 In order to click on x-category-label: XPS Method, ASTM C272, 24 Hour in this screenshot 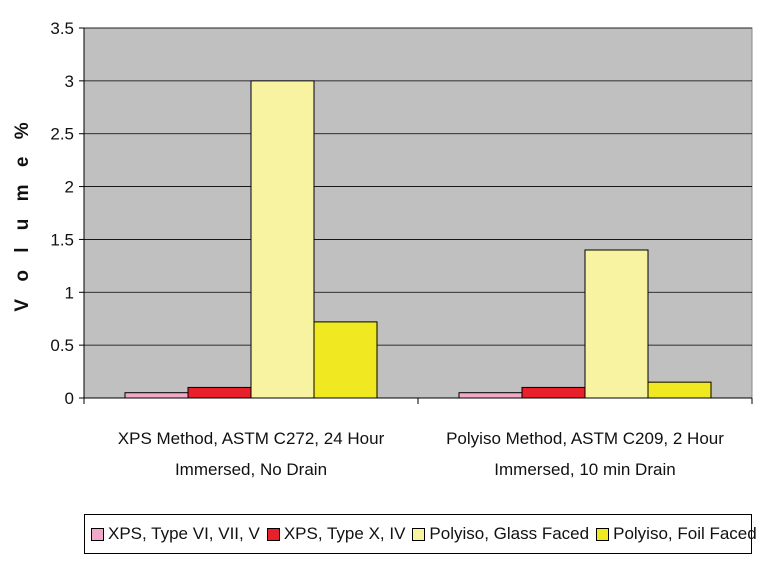, I will do `click(251, 438)`.